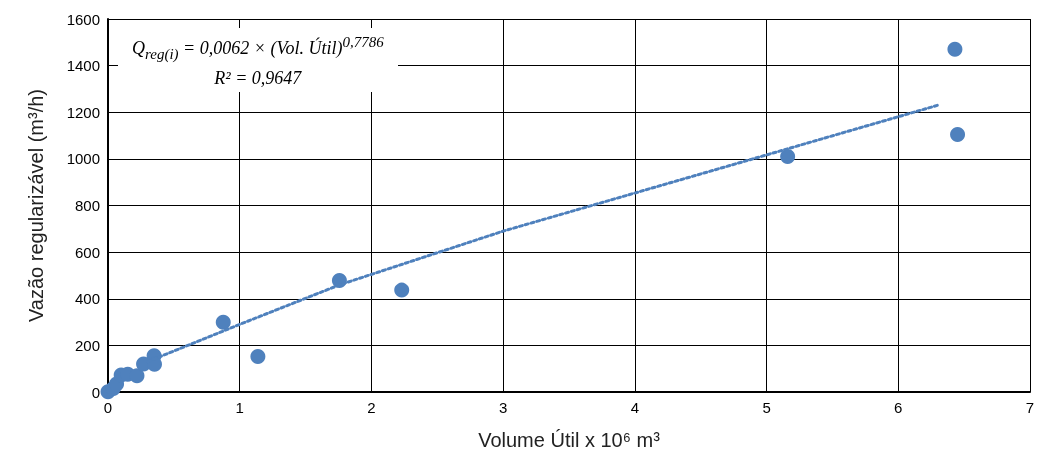 The image size is (1042, 467). I want to click on x-tick-label: 4, so click(635, 407).